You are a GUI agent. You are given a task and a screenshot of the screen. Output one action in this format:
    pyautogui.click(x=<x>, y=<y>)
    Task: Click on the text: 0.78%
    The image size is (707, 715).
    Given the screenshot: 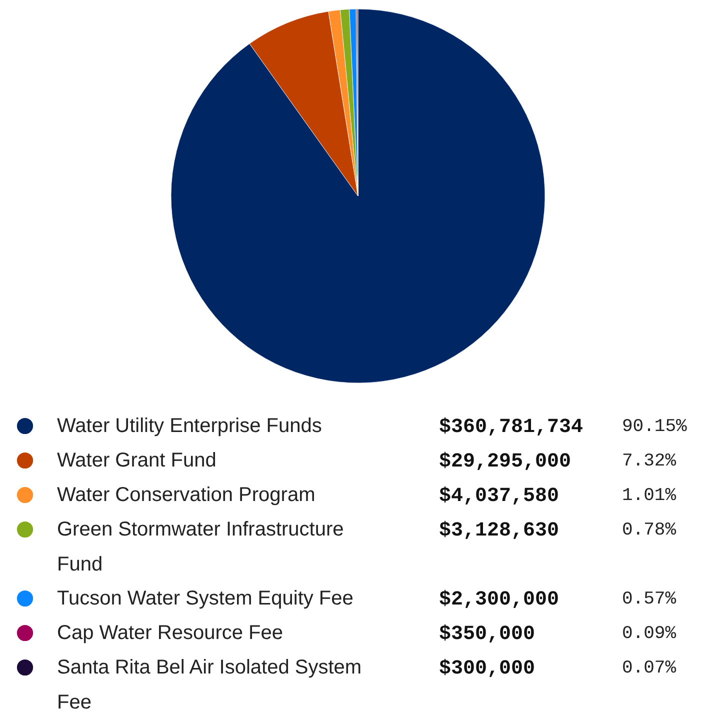 What is the action you would take?
    pyautogui.click(x=649, y=530)
    